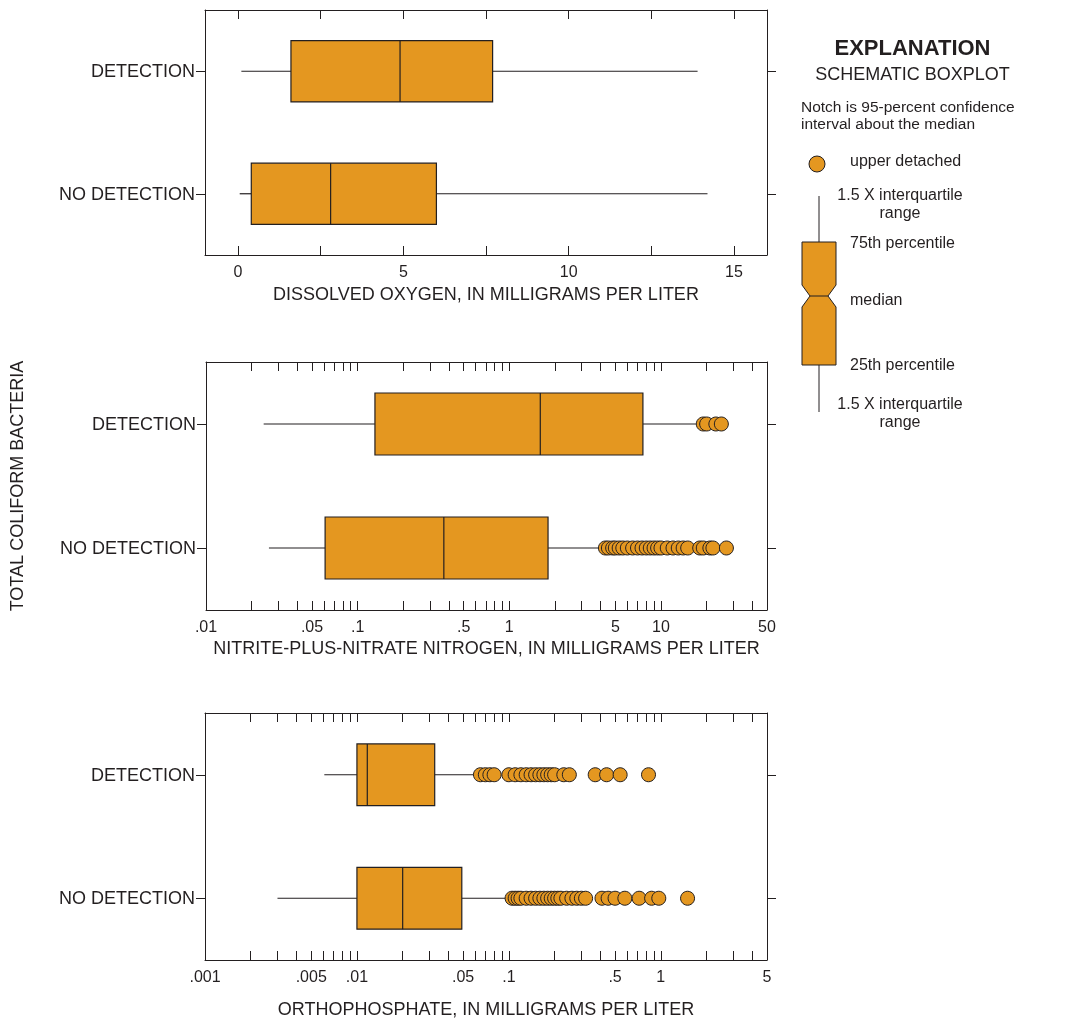  What do you see at coordinates (486, 294) in the screenshot?
I see `x-axis-title: DISSOLVED OXYGEN, IN MILLIGRAMS PER LITER` at bounding box center [486, 294].